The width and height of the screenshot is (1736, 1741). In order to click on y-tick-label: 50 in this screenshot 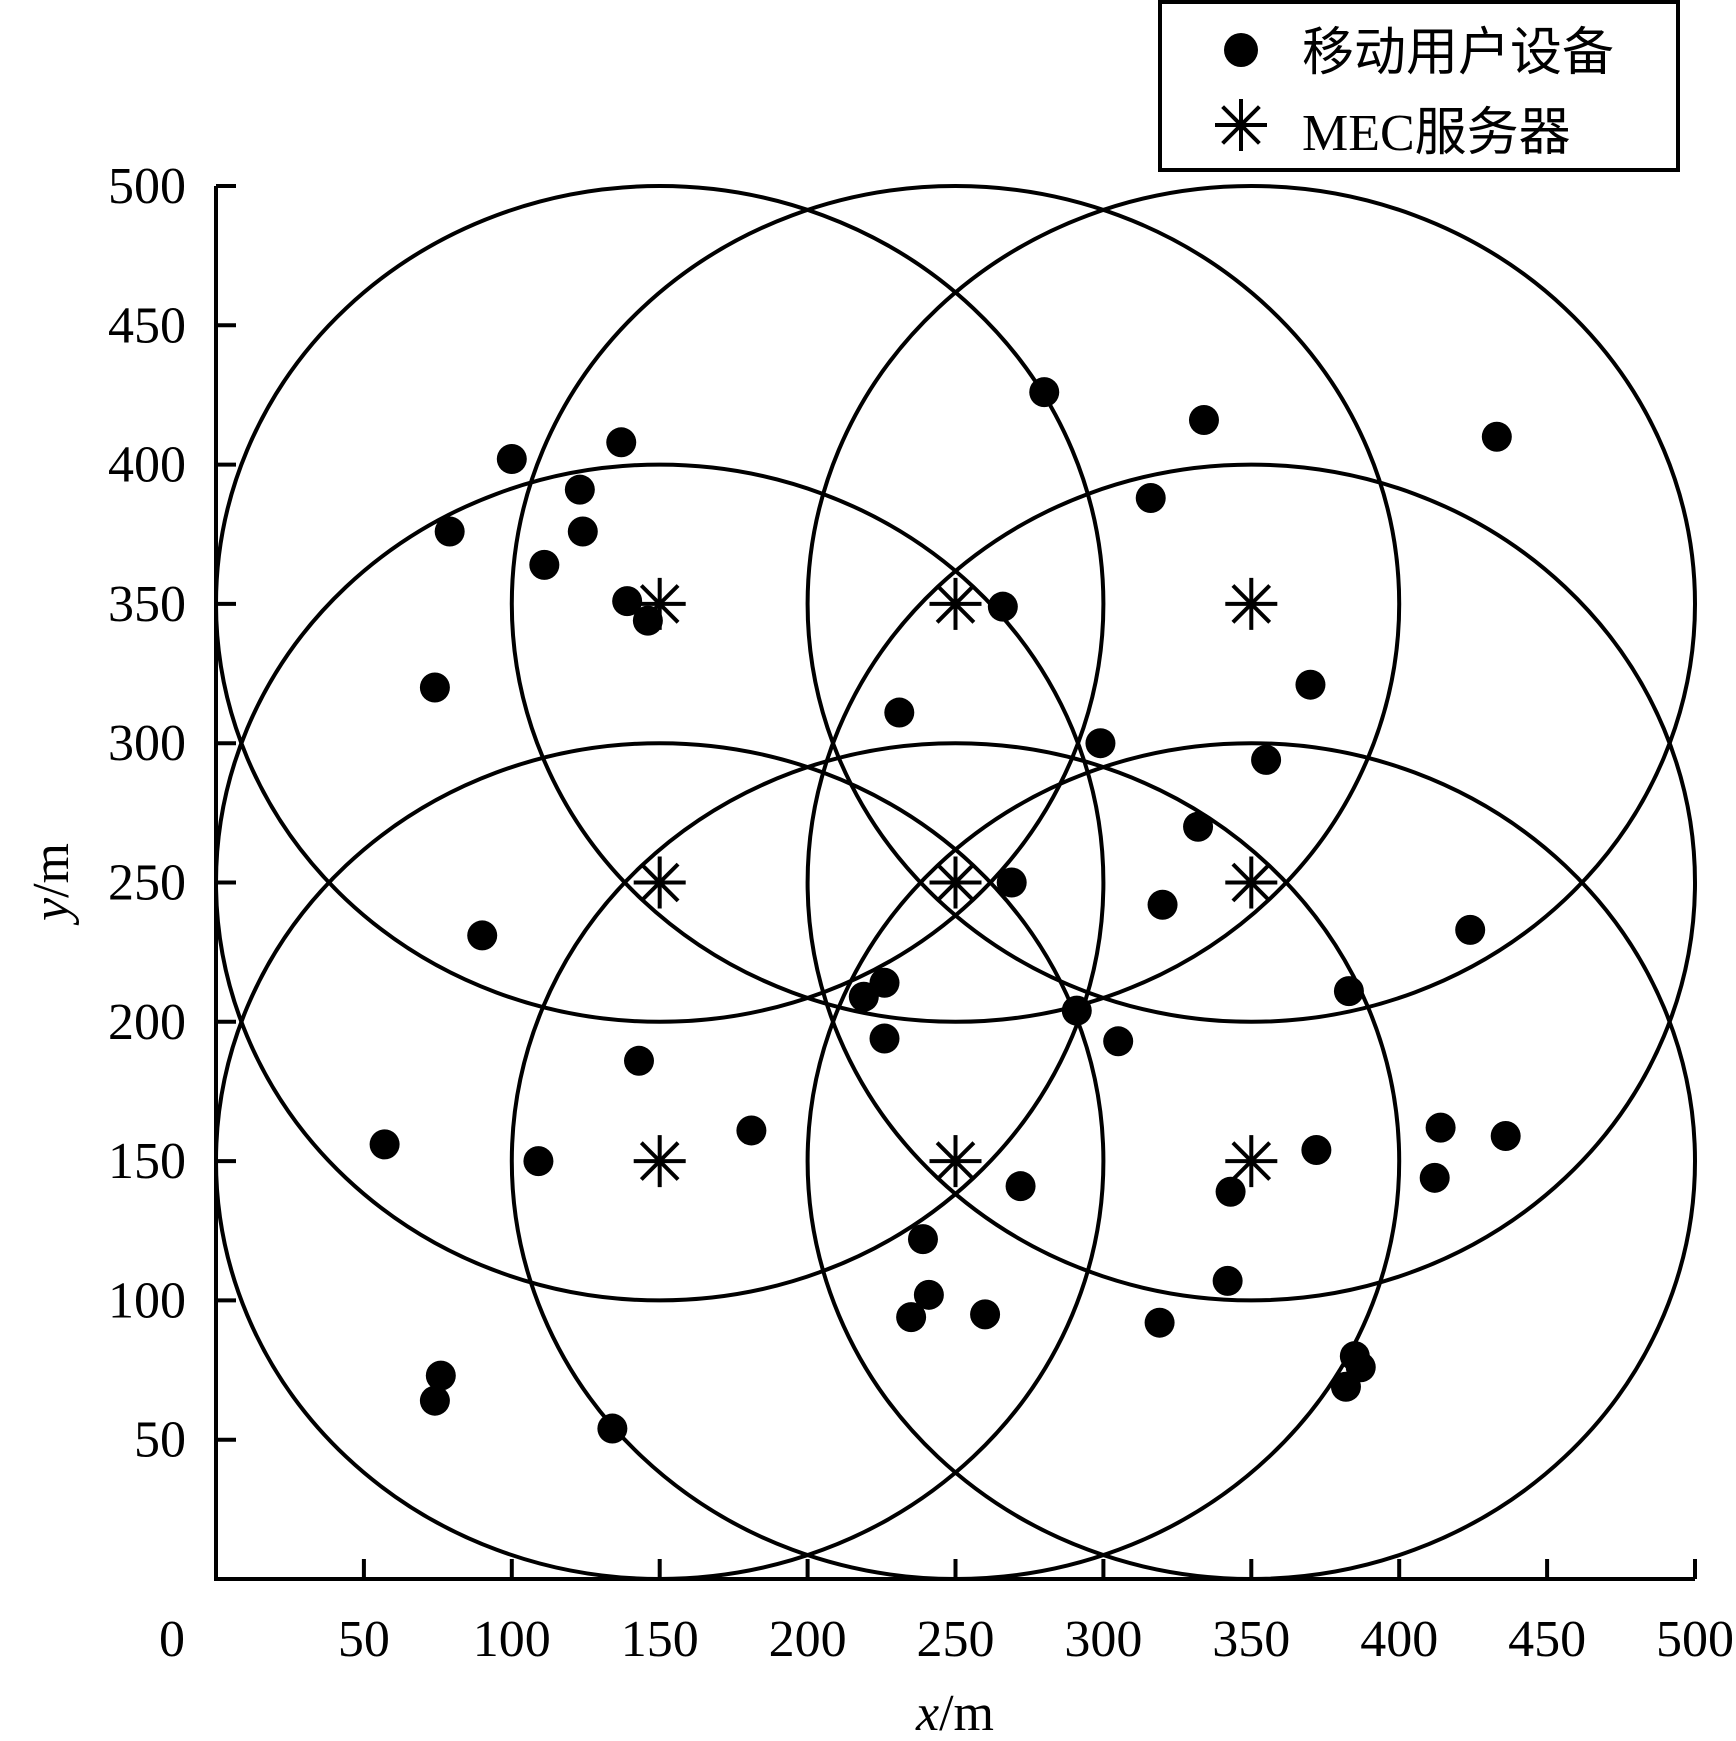, I will do `click(160, 1440)`.